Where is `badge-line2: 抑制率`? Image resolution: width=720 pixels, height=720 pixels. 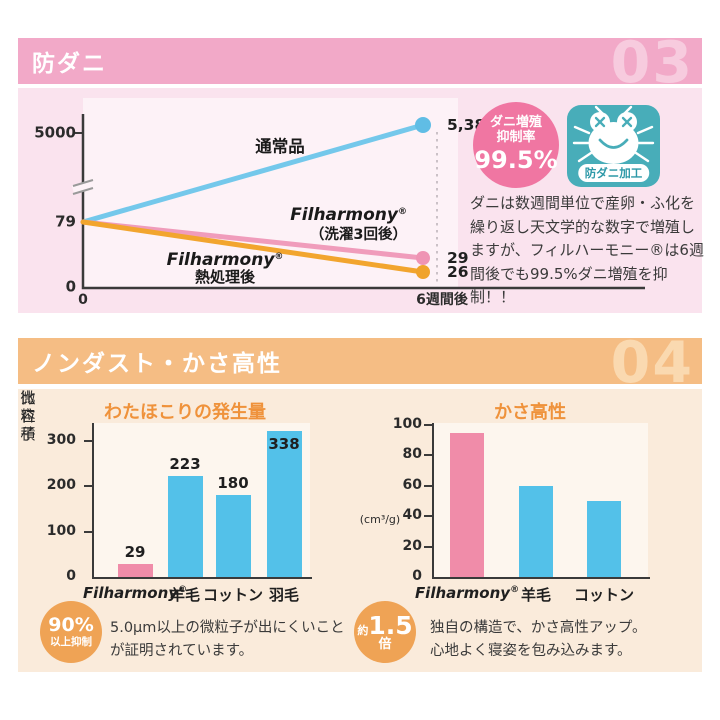
badge-line2: 抑制率 is located at coordinates (516, 137).